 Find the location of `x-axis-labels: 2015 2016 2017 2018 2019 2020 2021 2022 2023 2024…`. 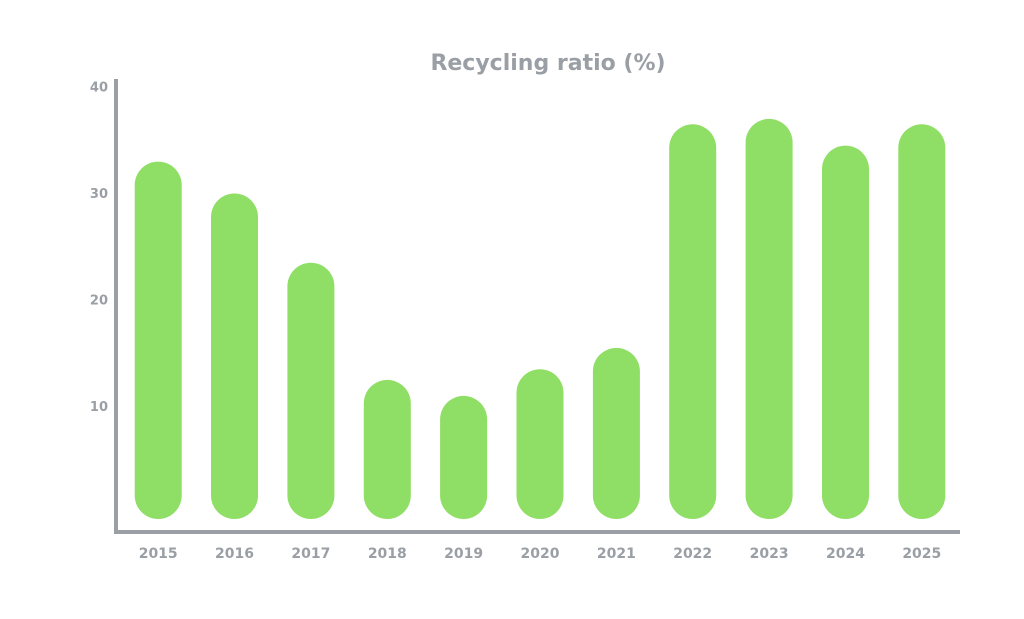

x-axis-labels: 2015 2016 2017 2018 2019 2020 2021 2022 2023 2024… is located at coordinates (540, 554).